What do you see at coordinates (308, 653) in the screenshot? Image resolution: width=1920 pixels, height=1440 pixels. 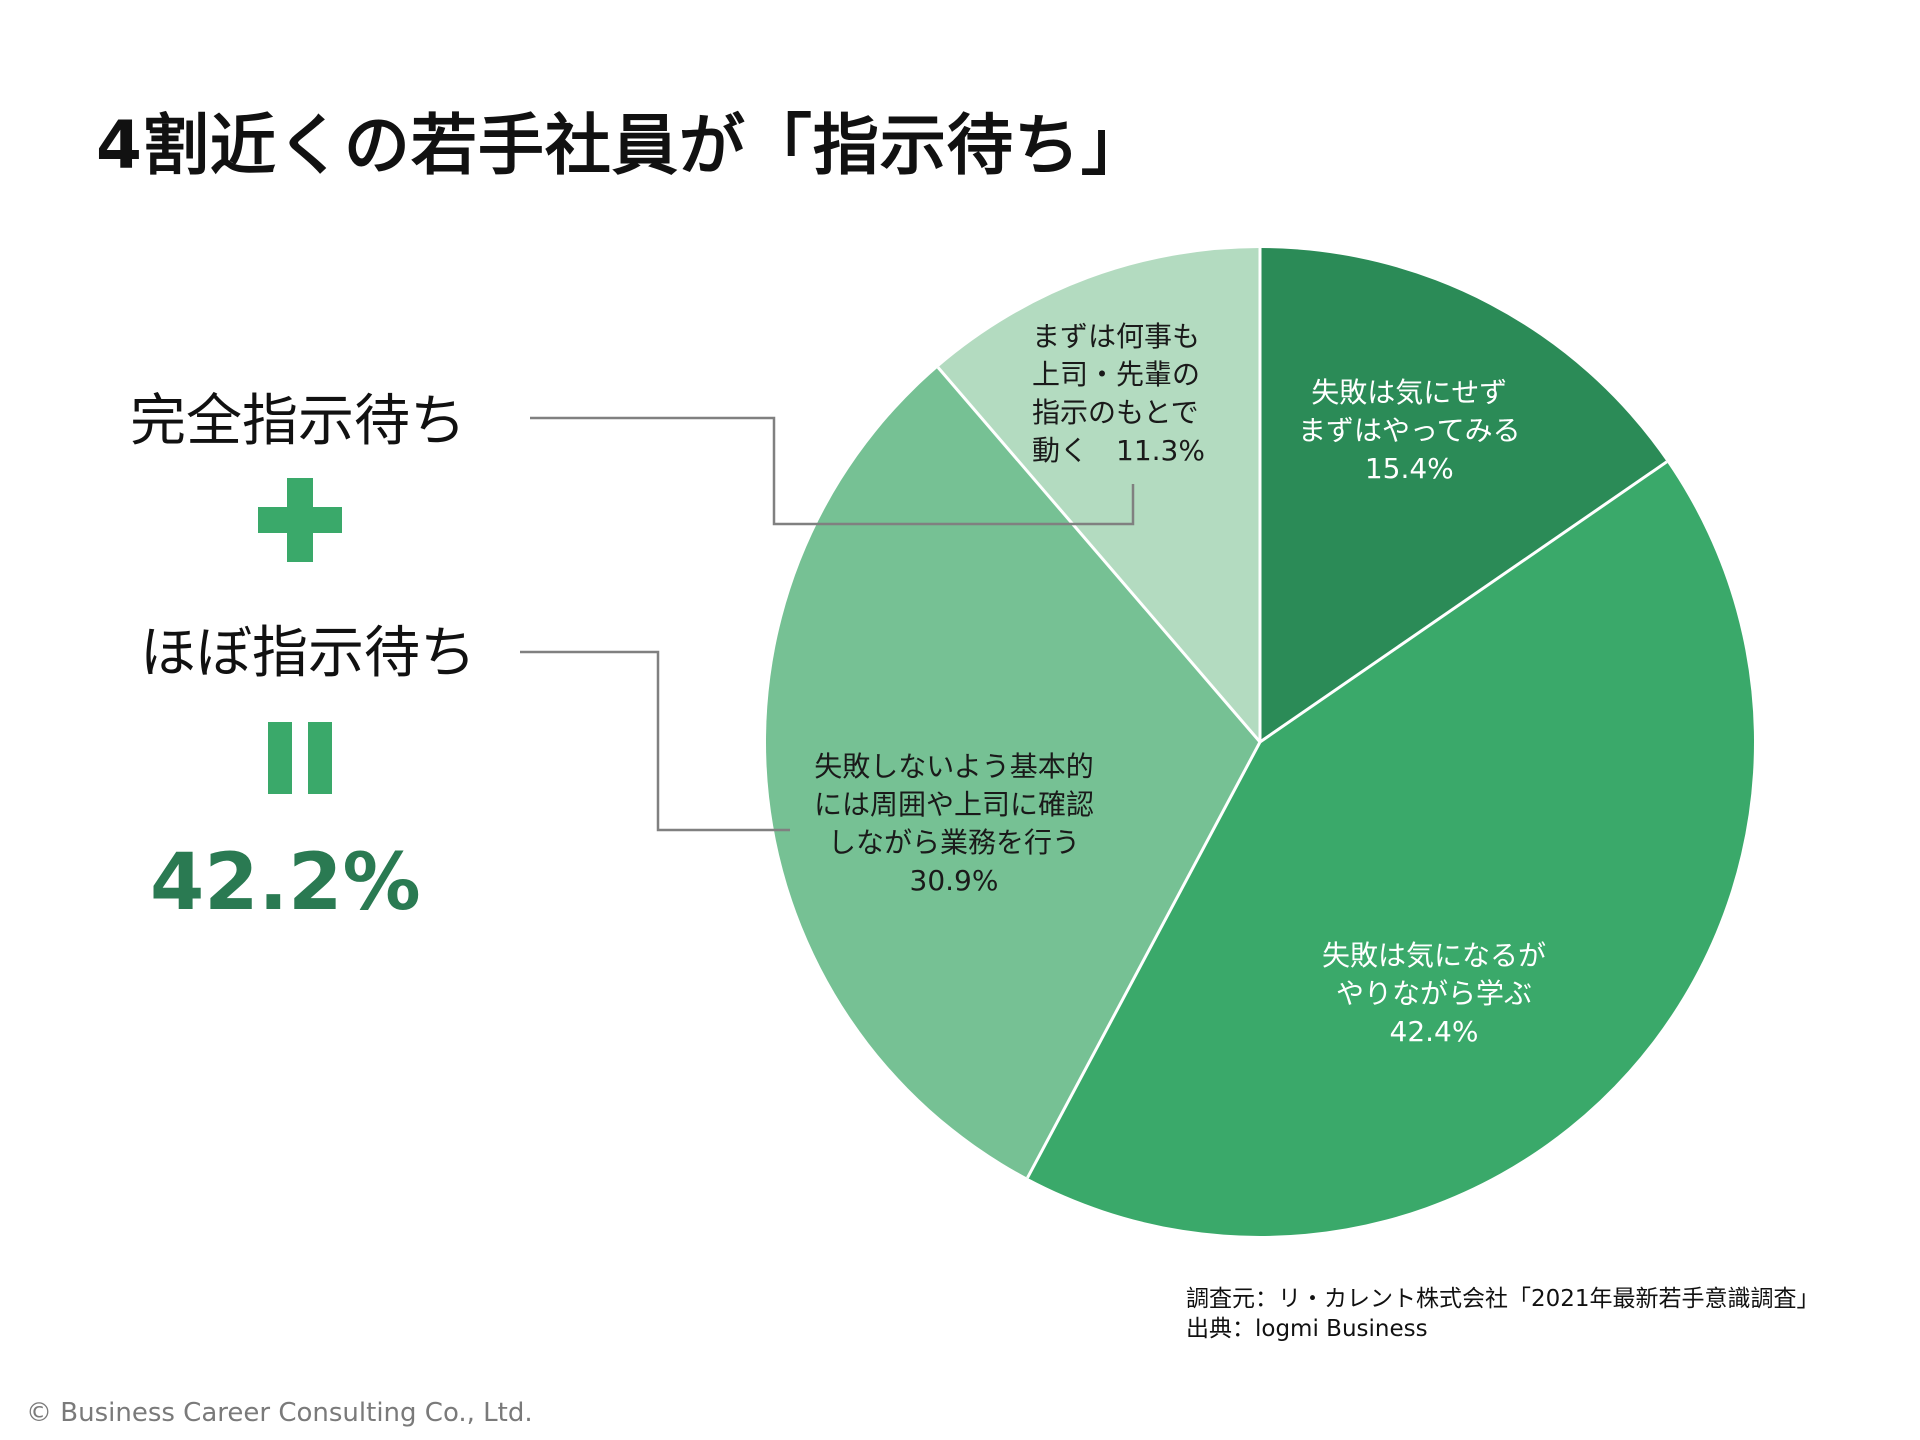 I see `label-almost-waiting: ほぼ指示待ち` at bounding box center [308, 653].